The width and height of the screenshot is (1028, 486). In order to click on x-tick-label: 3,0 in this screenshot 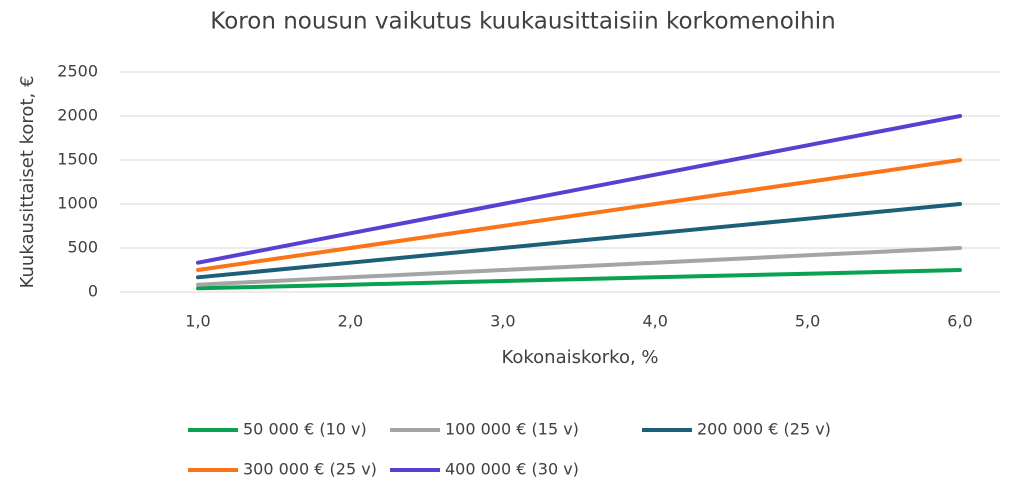, I will do `click(502, 321)`.